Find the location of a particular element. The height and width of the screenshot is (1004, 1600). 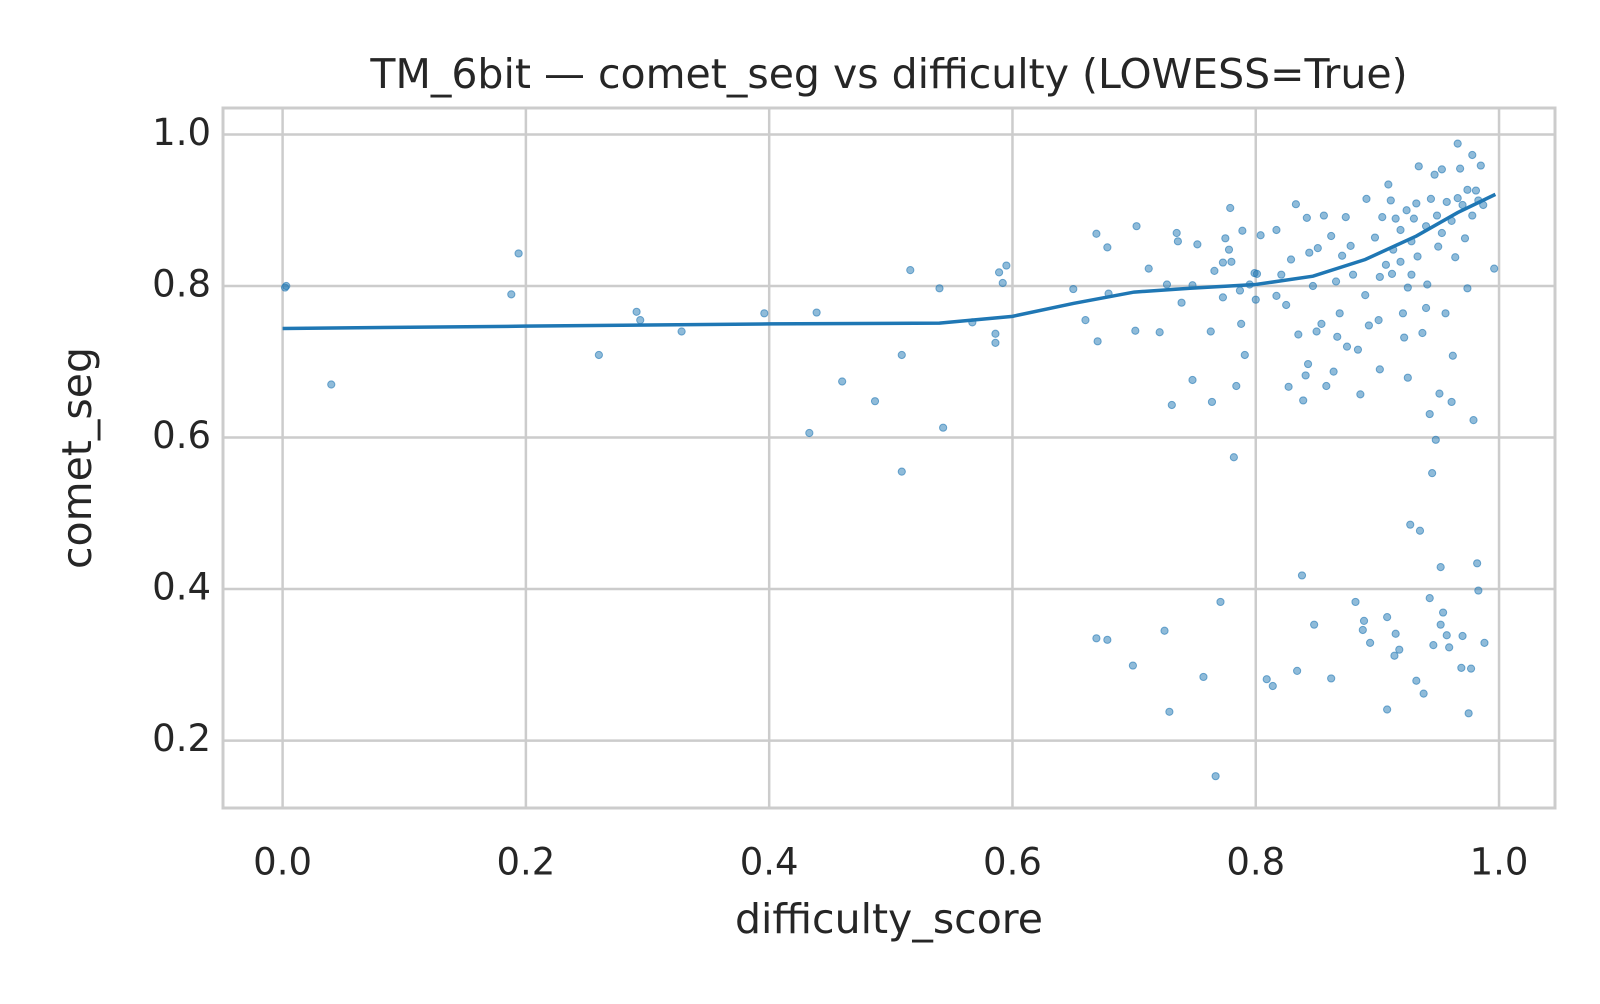

x-tick-label: 1.0 is located at coordinates (1499, 862).